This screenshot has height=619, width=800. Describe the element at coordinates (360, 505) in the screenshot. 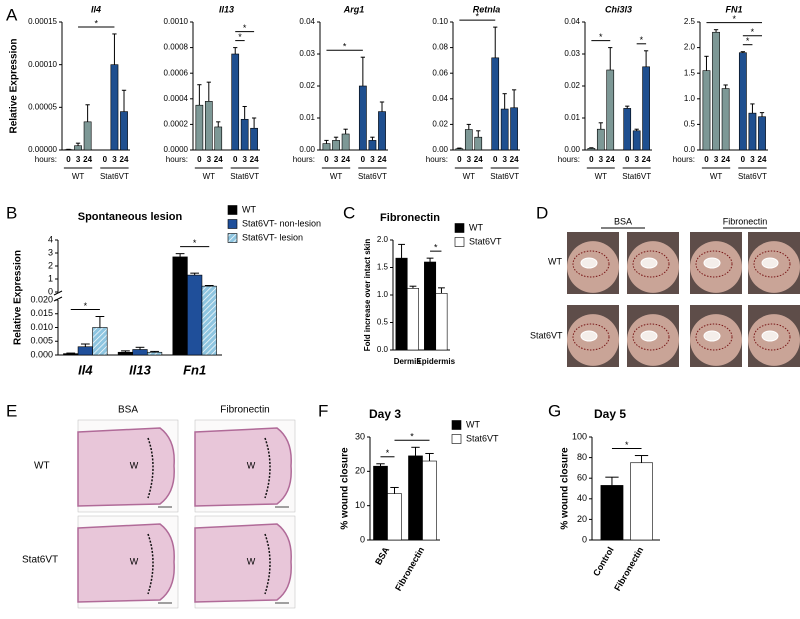

I see `y-tick-label: 10` at that location.